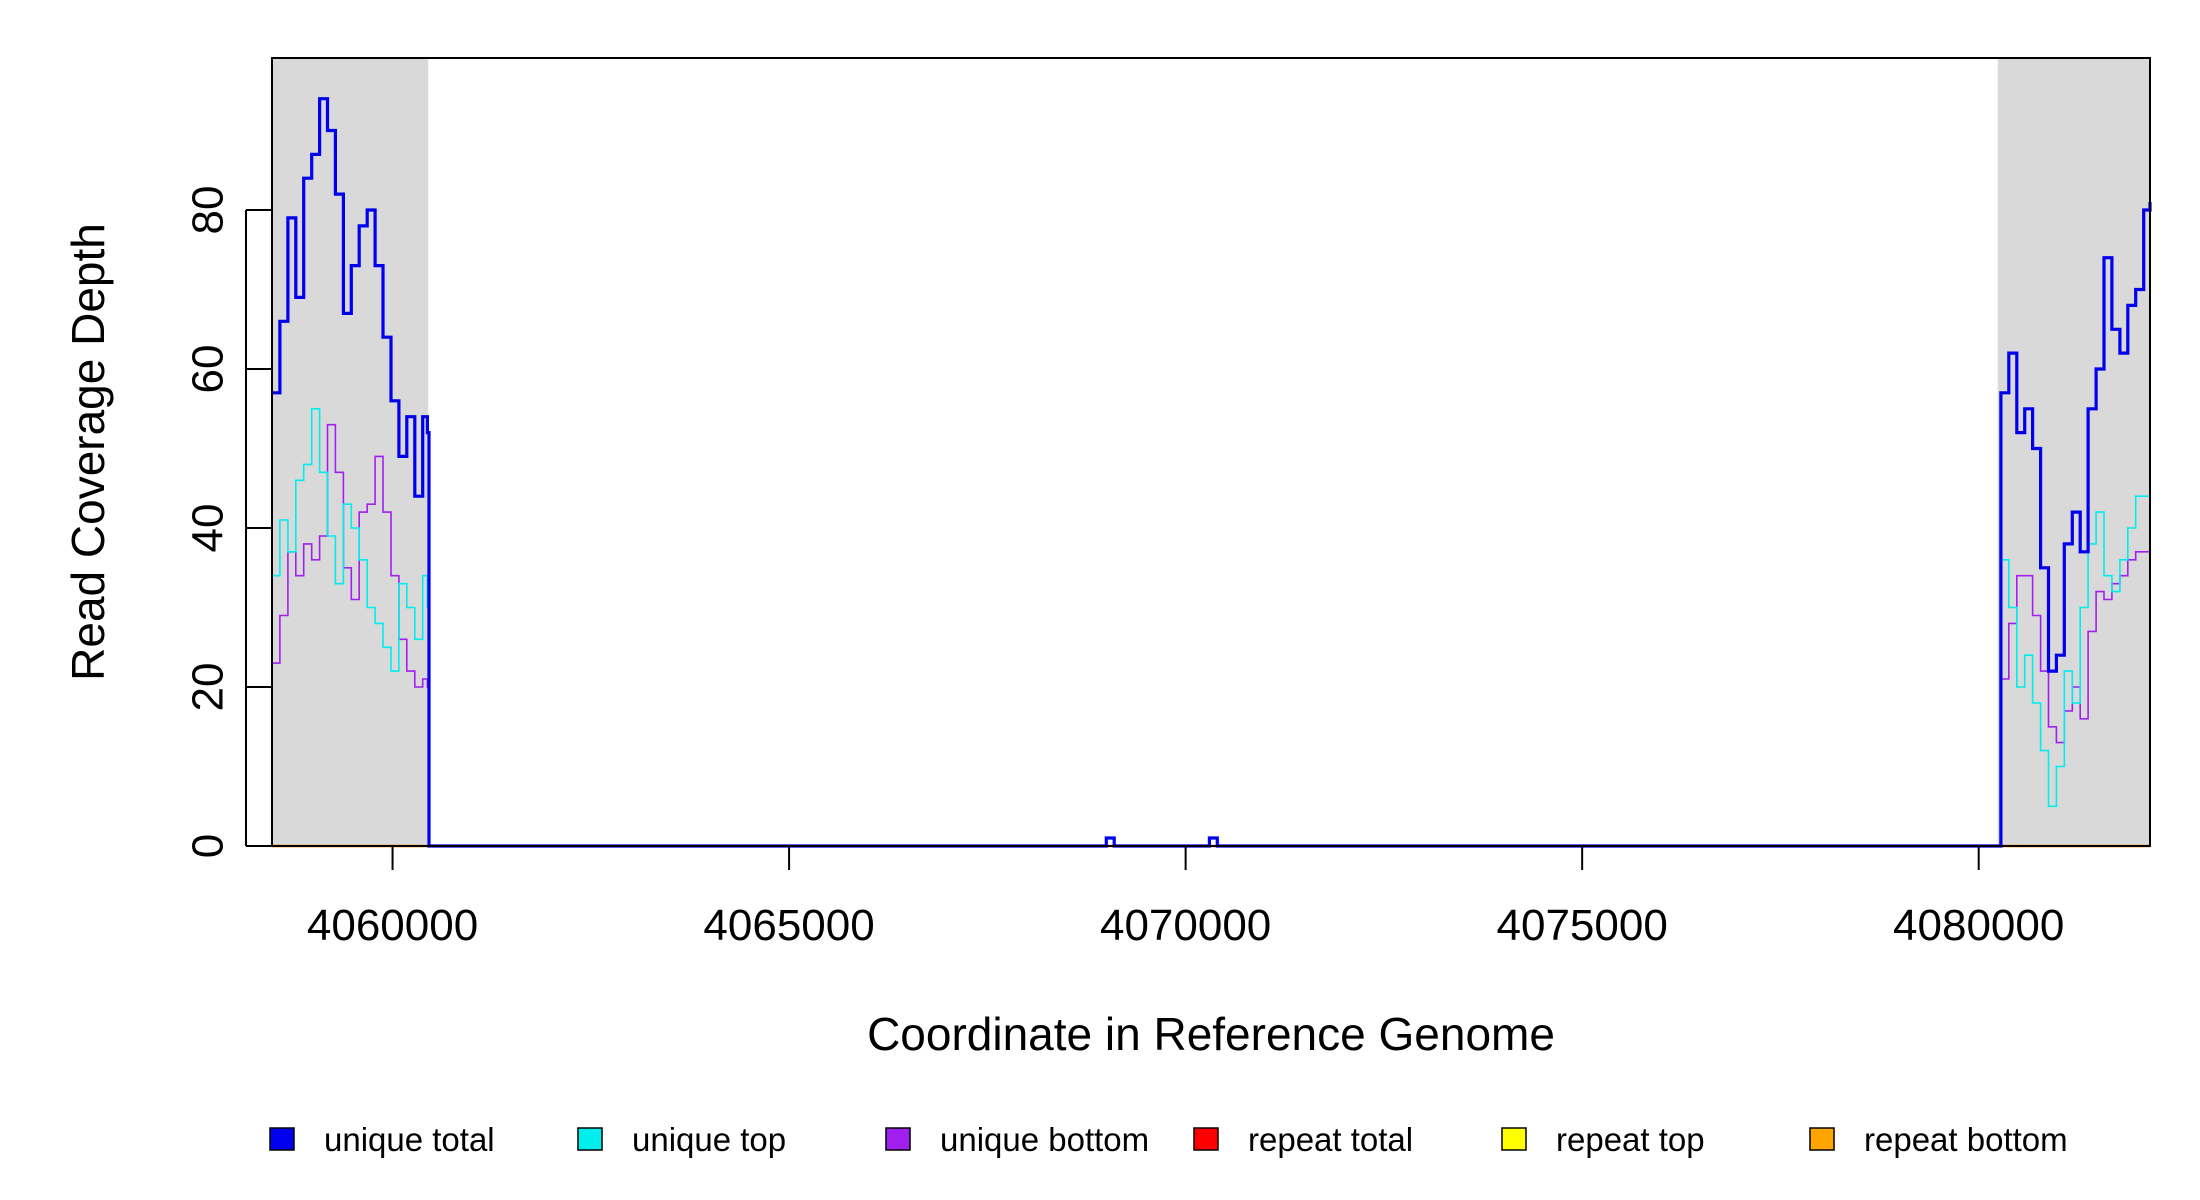 The width and height of the screenshot is (2200, 1200). I want to click on x-axis-title: Coordinate in Reference Genome, so click(1211, 1034).